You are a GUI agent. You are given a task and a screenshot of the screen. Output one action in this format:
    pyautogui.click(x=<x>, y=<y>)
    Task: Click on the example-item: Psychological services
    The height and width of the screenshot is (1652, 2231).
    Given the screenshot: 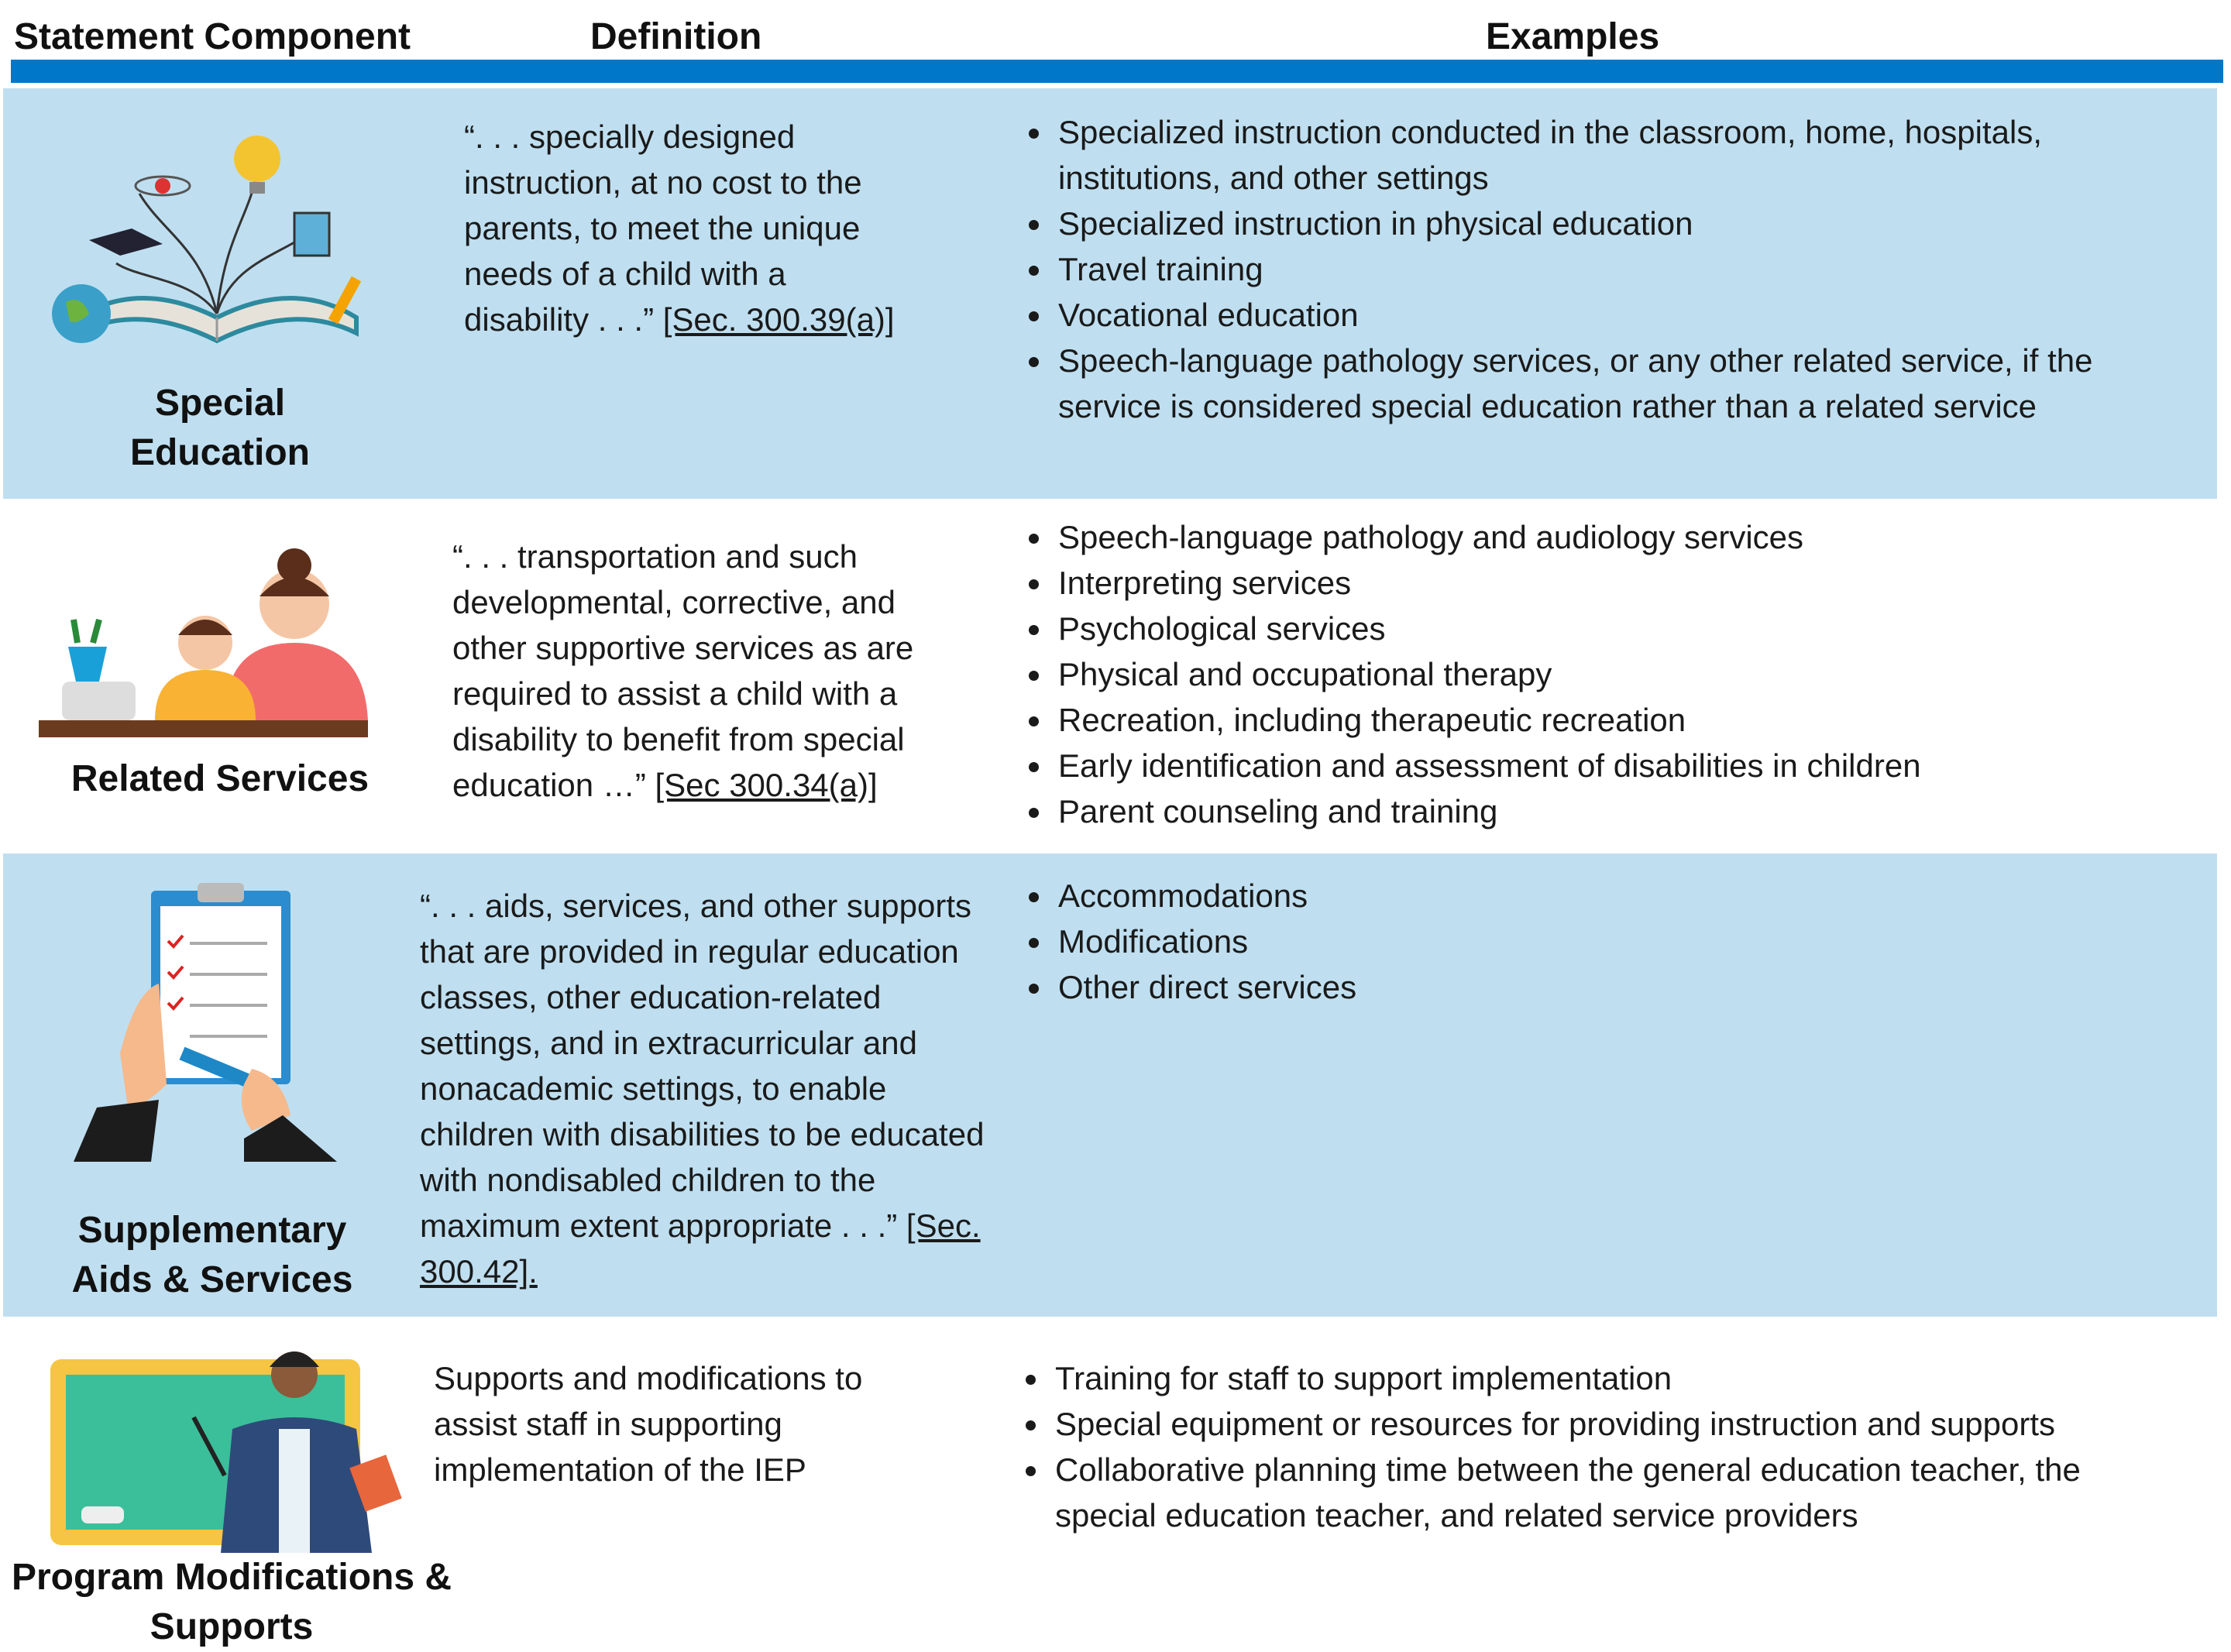 What is the action you would take?
    pyautogui.click(x=1604, y=628)
    